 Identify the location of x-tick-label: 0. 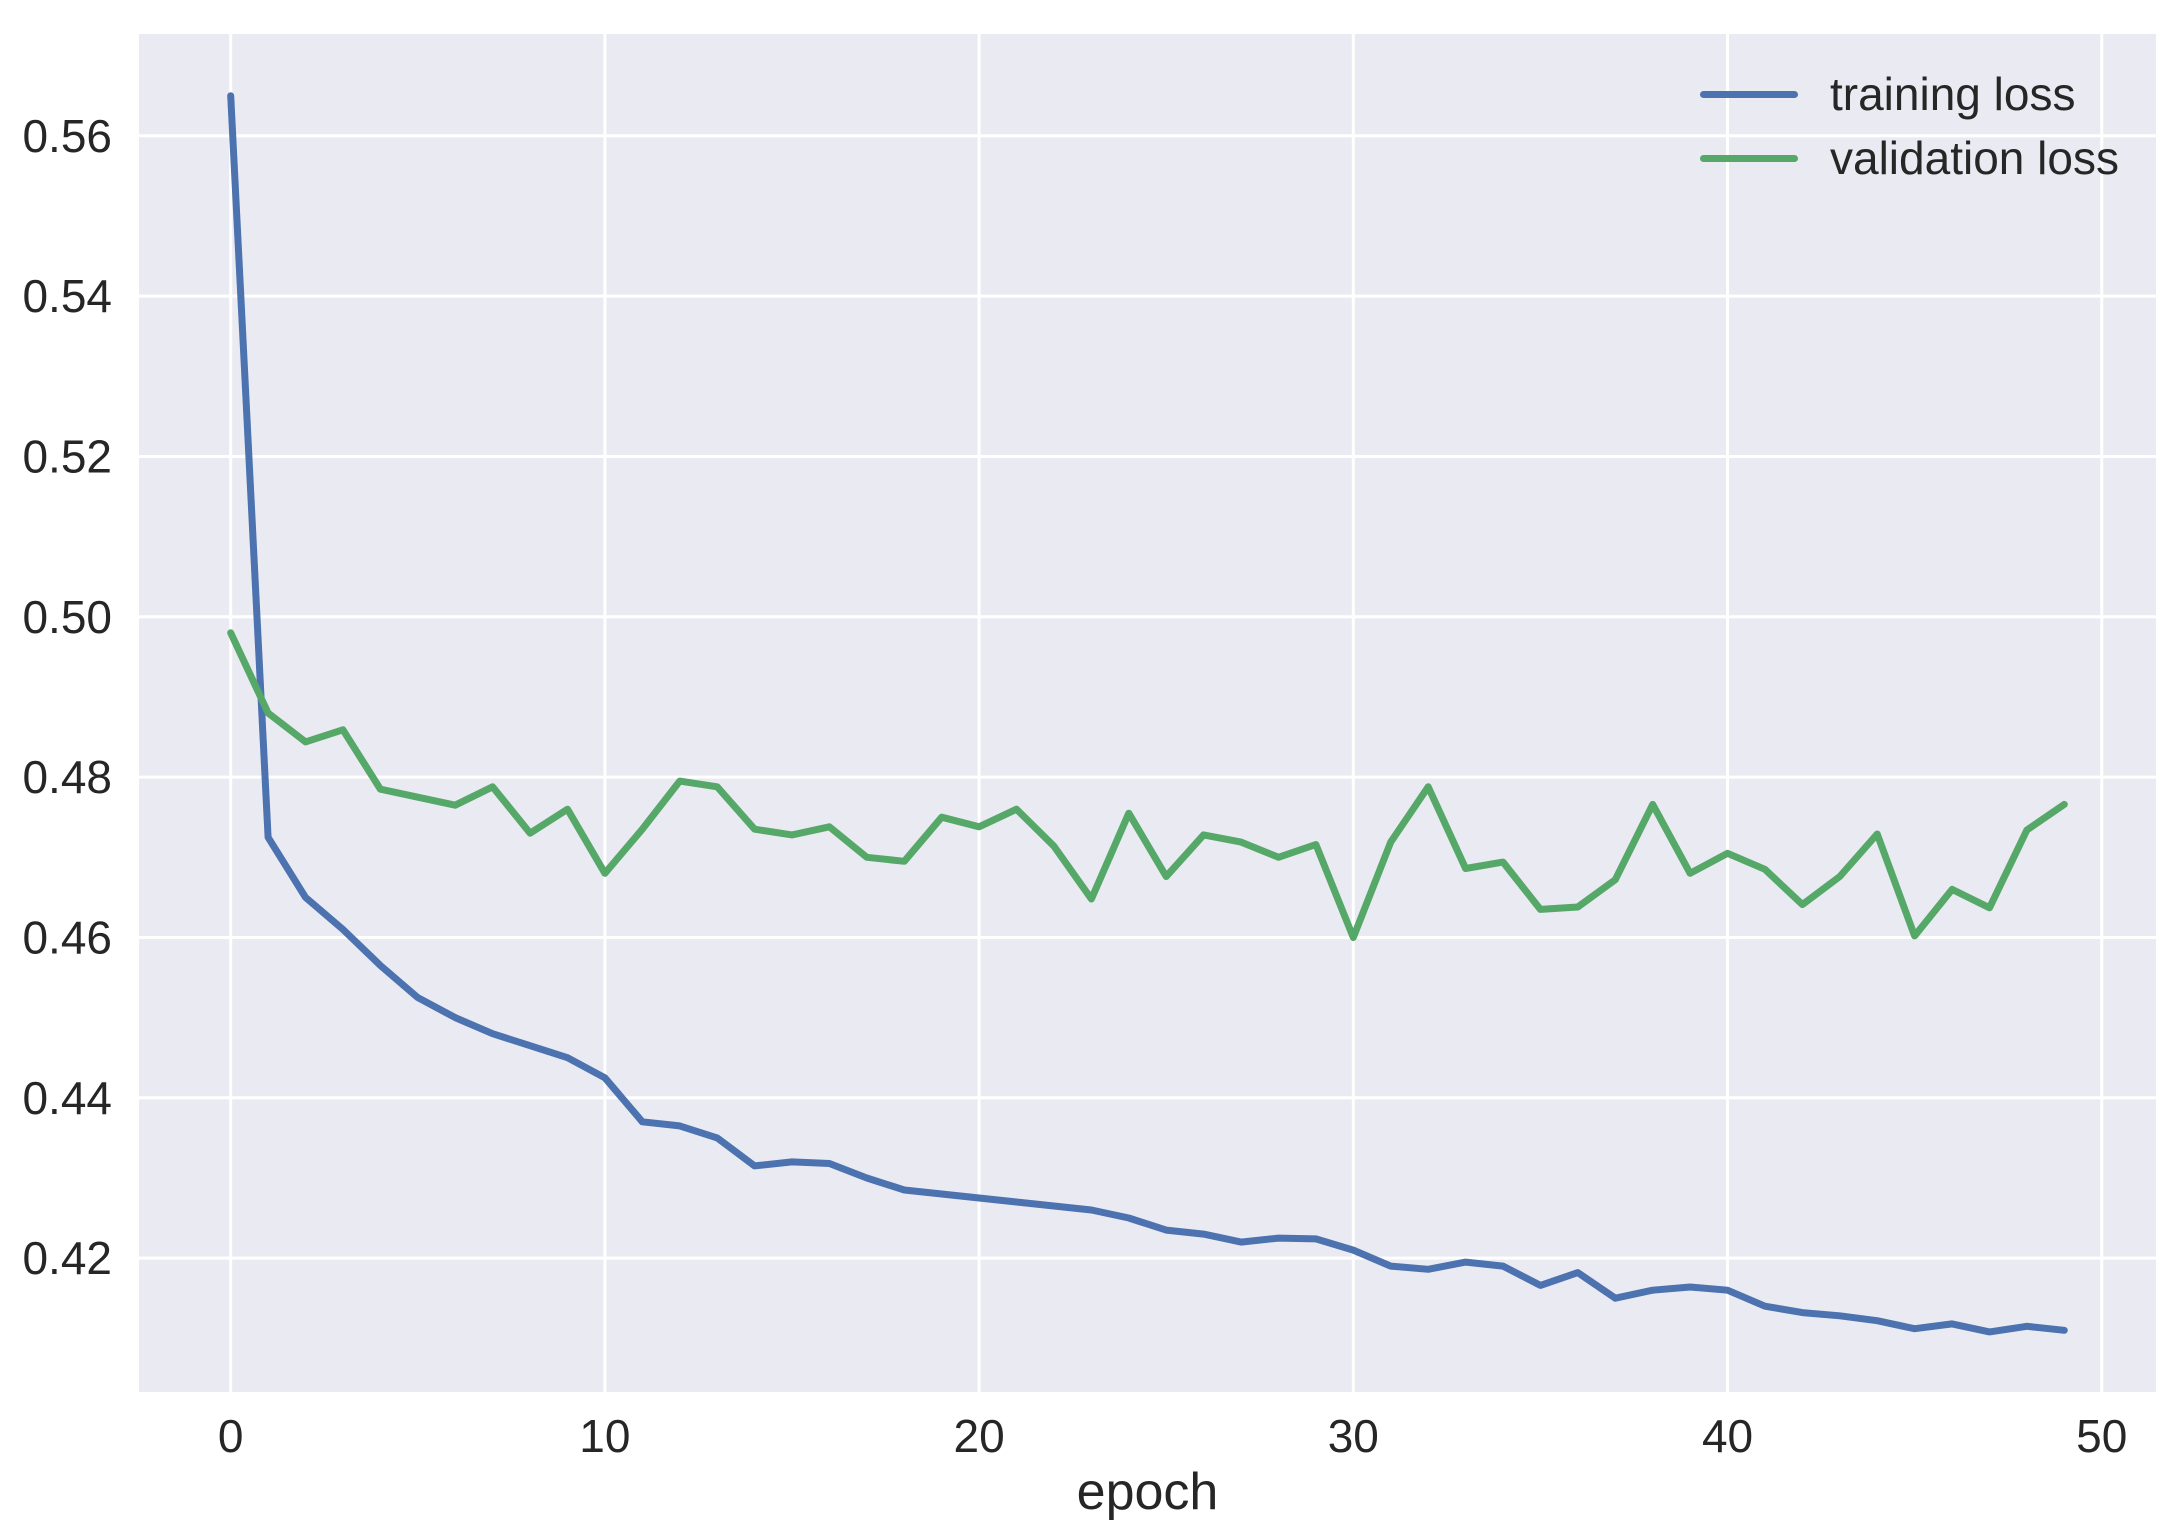
(231, 1436).